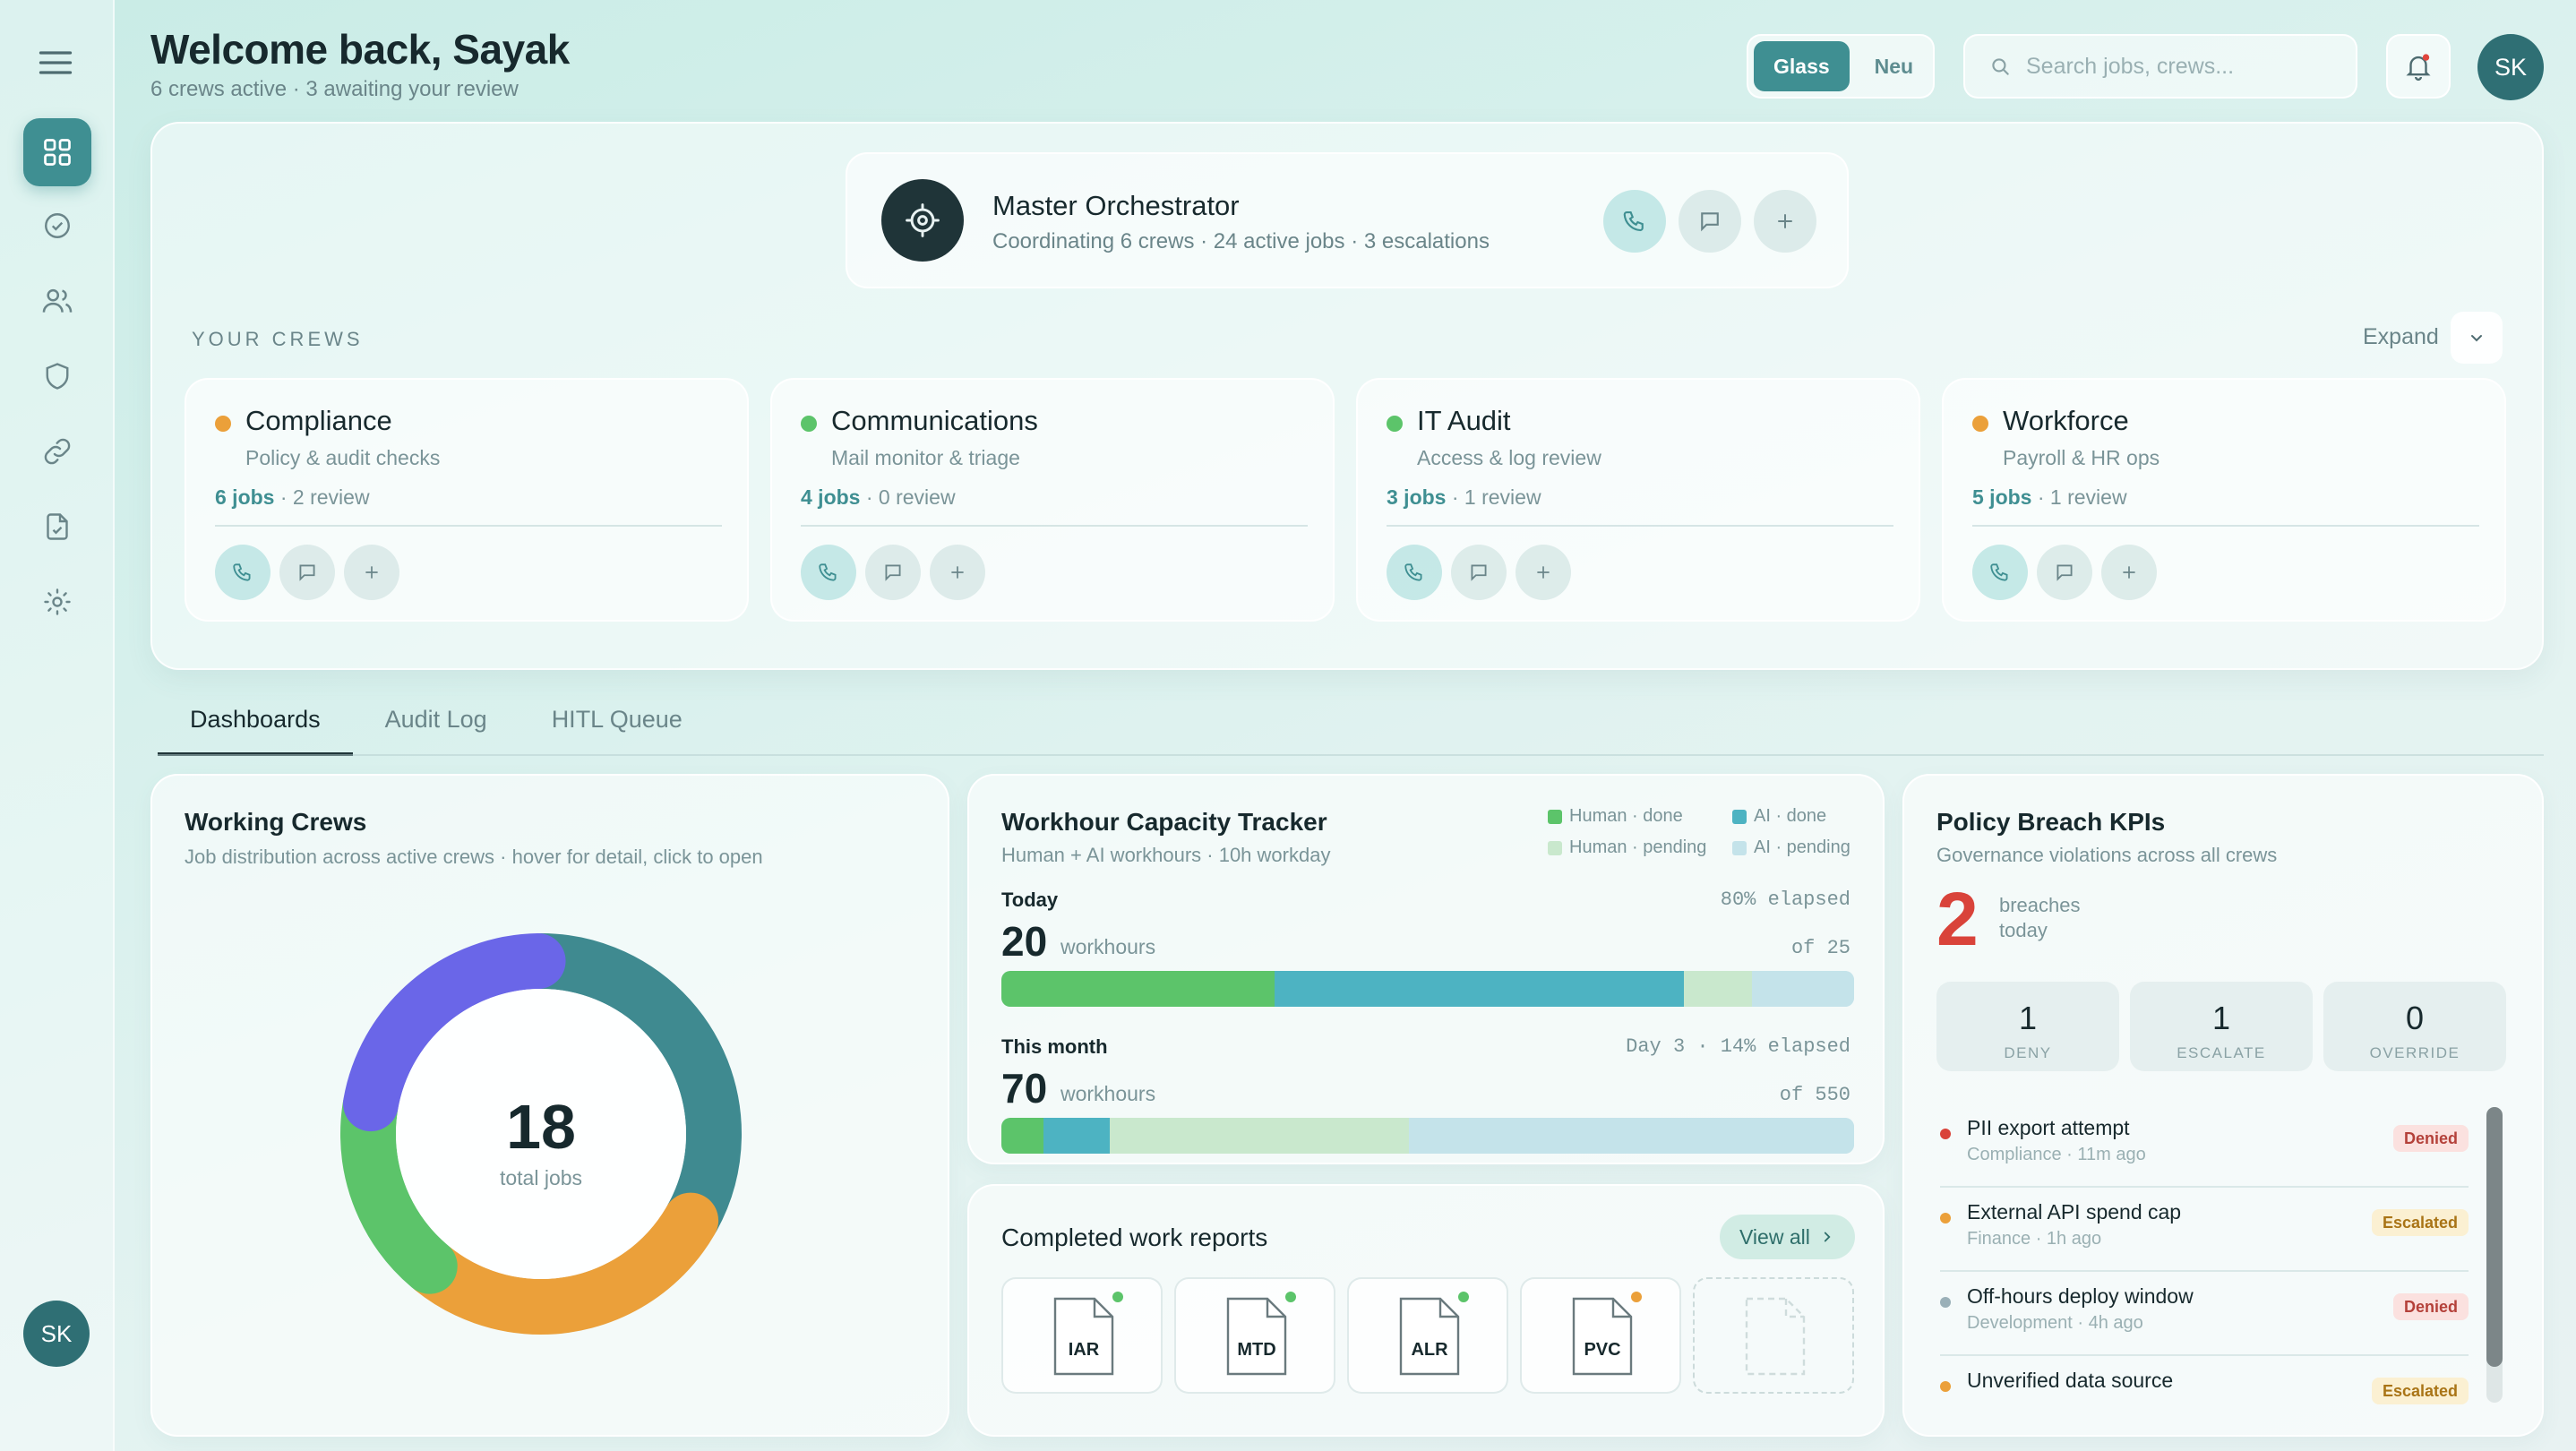 Image resolution: width=2576 pixels, height=1451 pixels. What do you see at coordinates (2414, 1052) in the screenshot?
I see `kpi-override-label: OVERRIDE` at bounding box center [2414, 1052].